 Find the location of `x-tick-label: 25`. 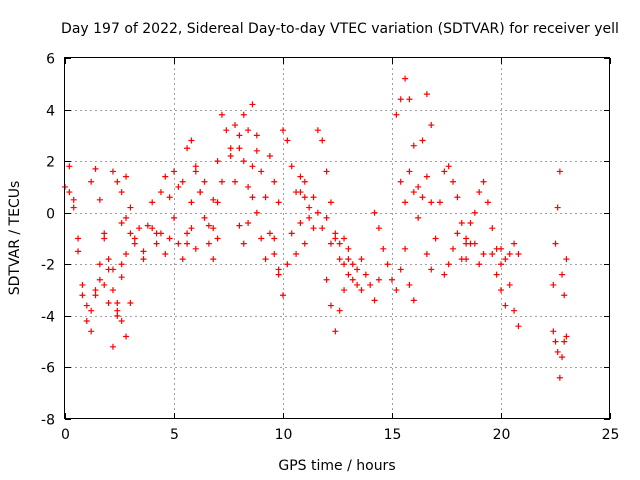

x-tick-label: 25 is located at coordinates (611, 435).